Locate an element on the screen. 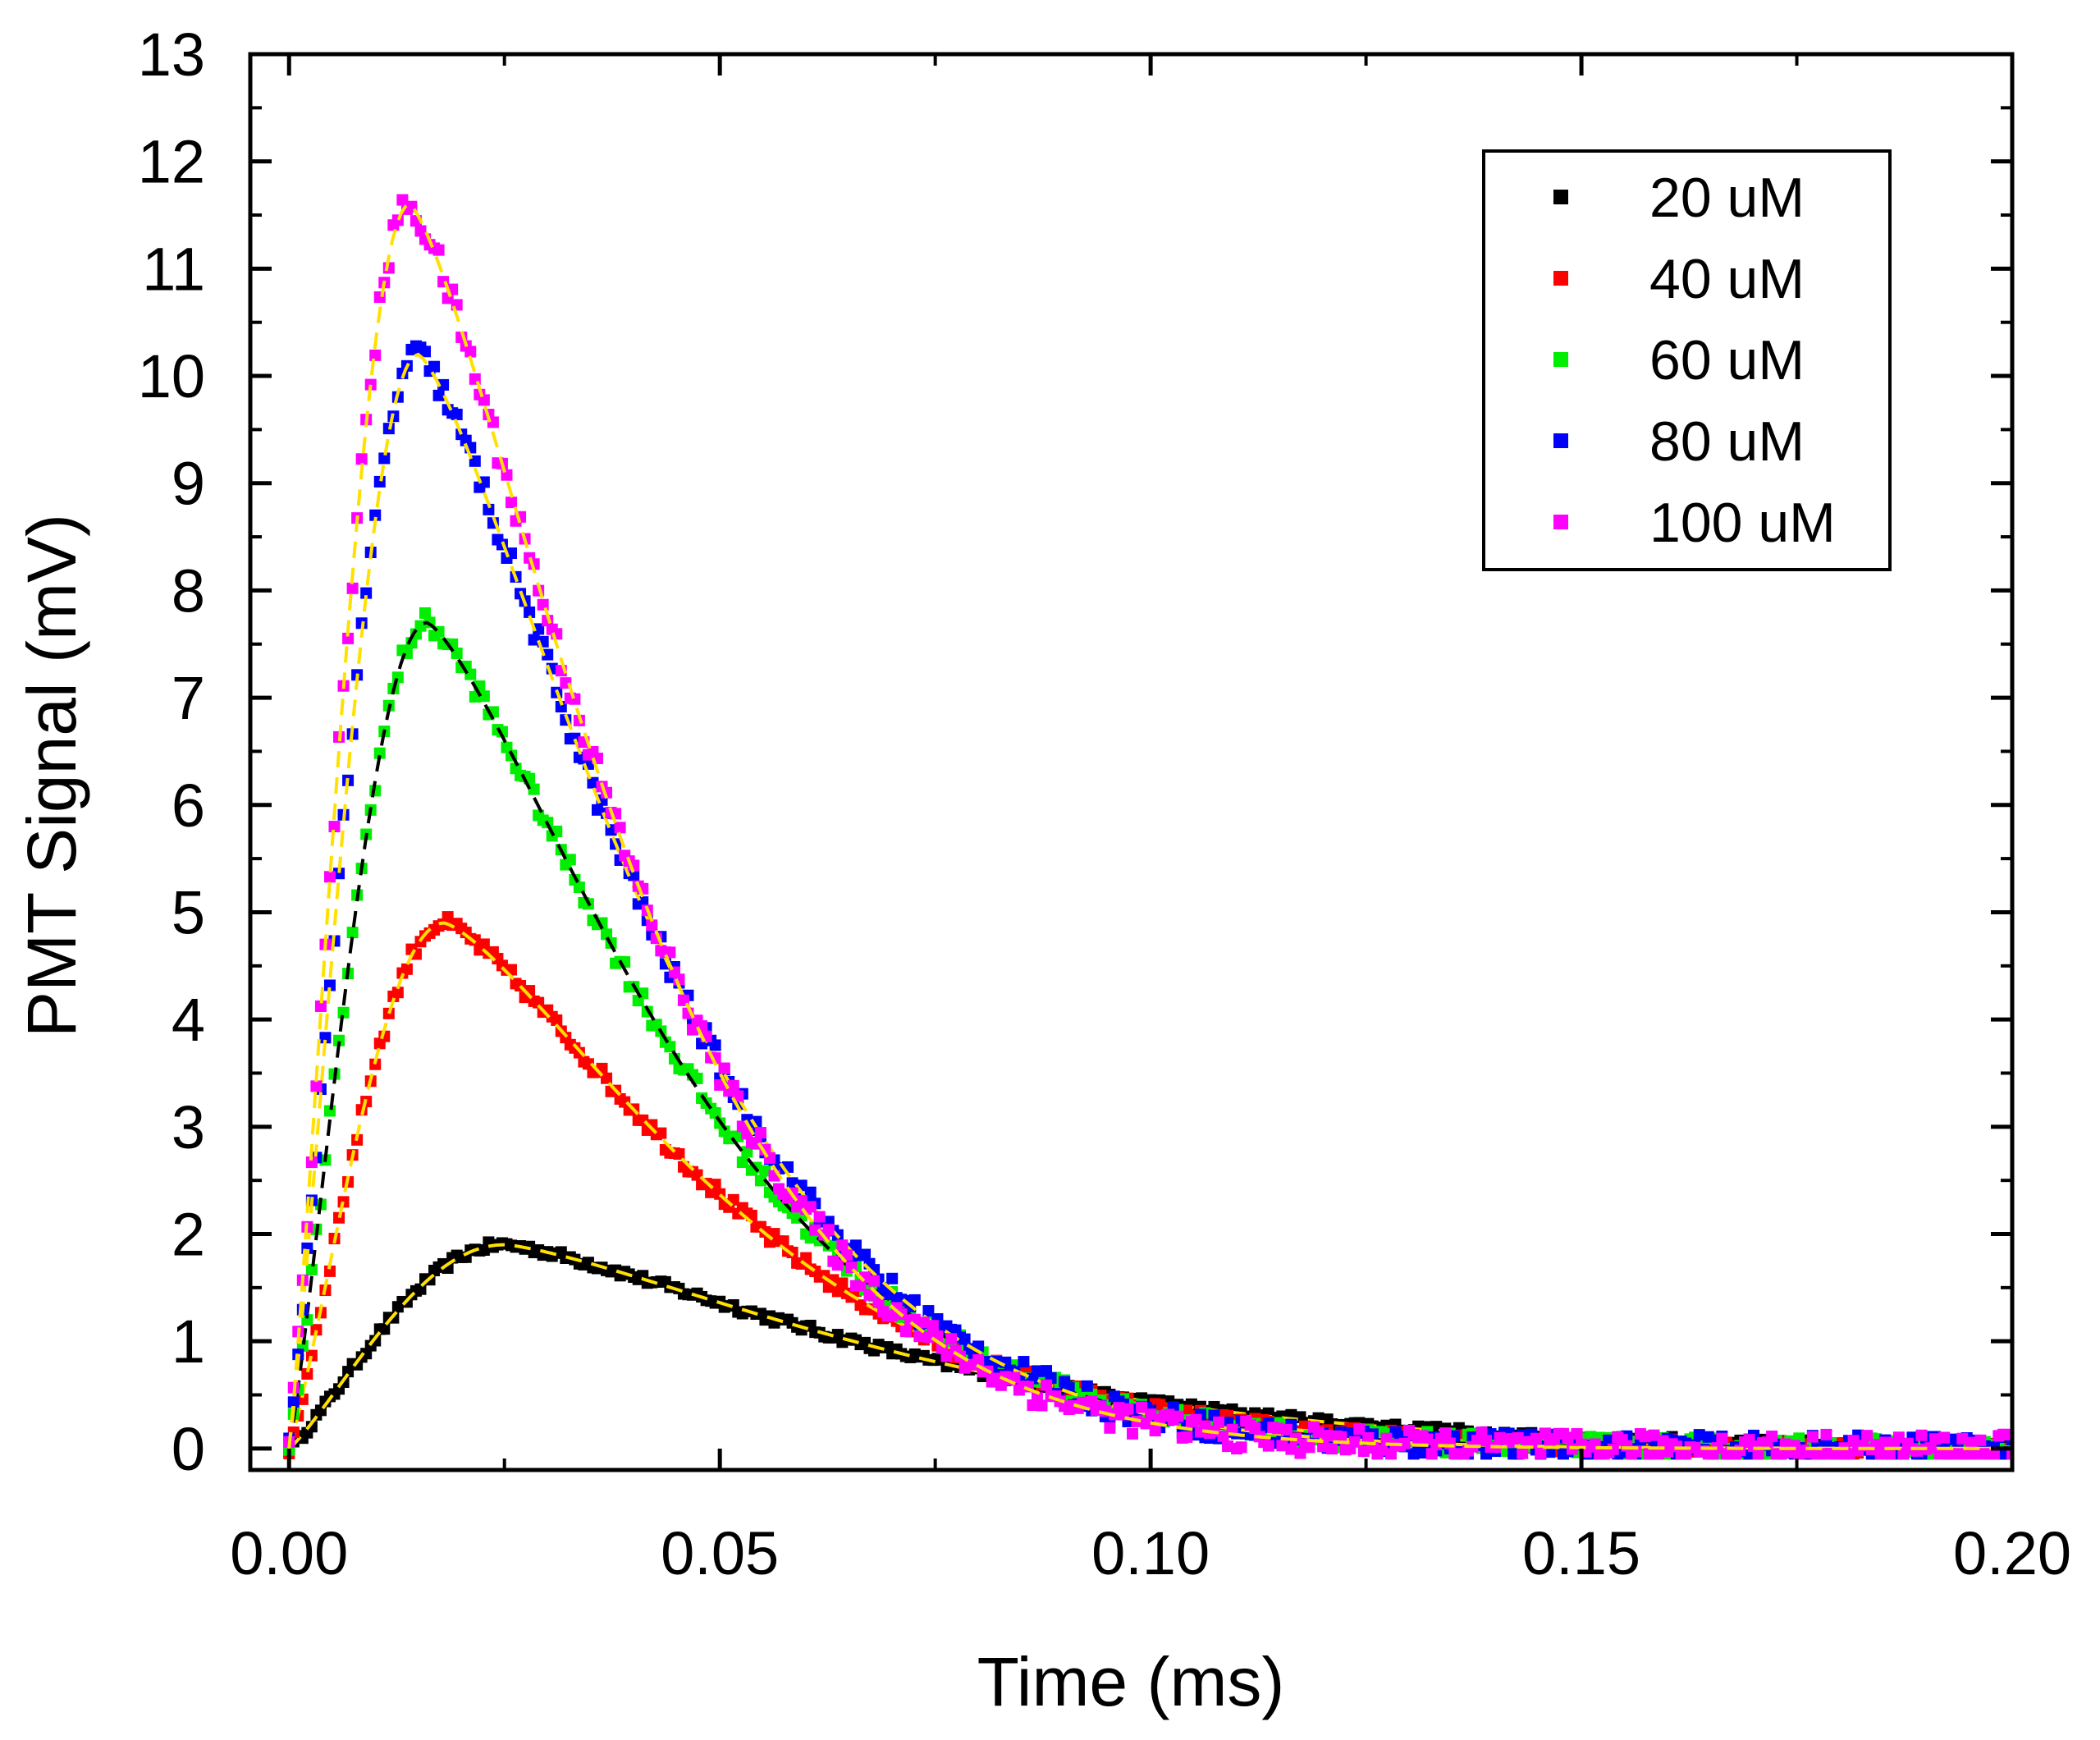  y-tick-label: 13 is located at coordinates (171, 55).